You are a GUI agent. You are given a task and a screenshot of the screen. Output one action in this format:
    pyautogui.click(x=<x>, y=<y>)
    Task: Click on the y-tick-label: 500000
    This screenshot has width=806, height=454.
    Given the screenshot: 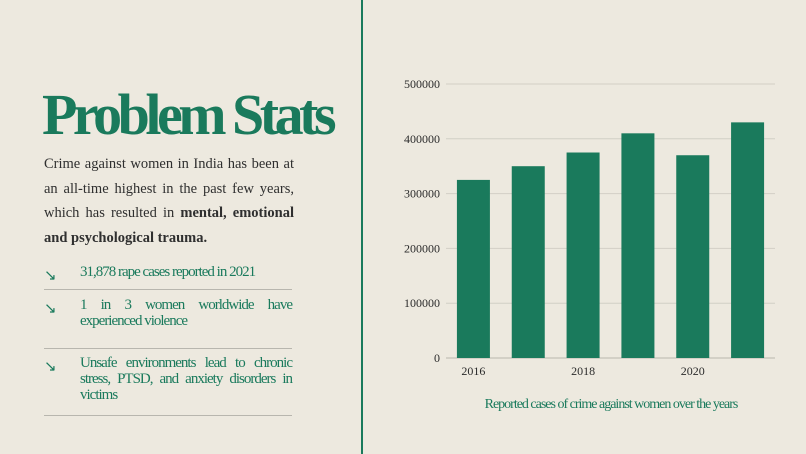 What is the action you would take?
    pyautogui.click(x=422, y=84)
    